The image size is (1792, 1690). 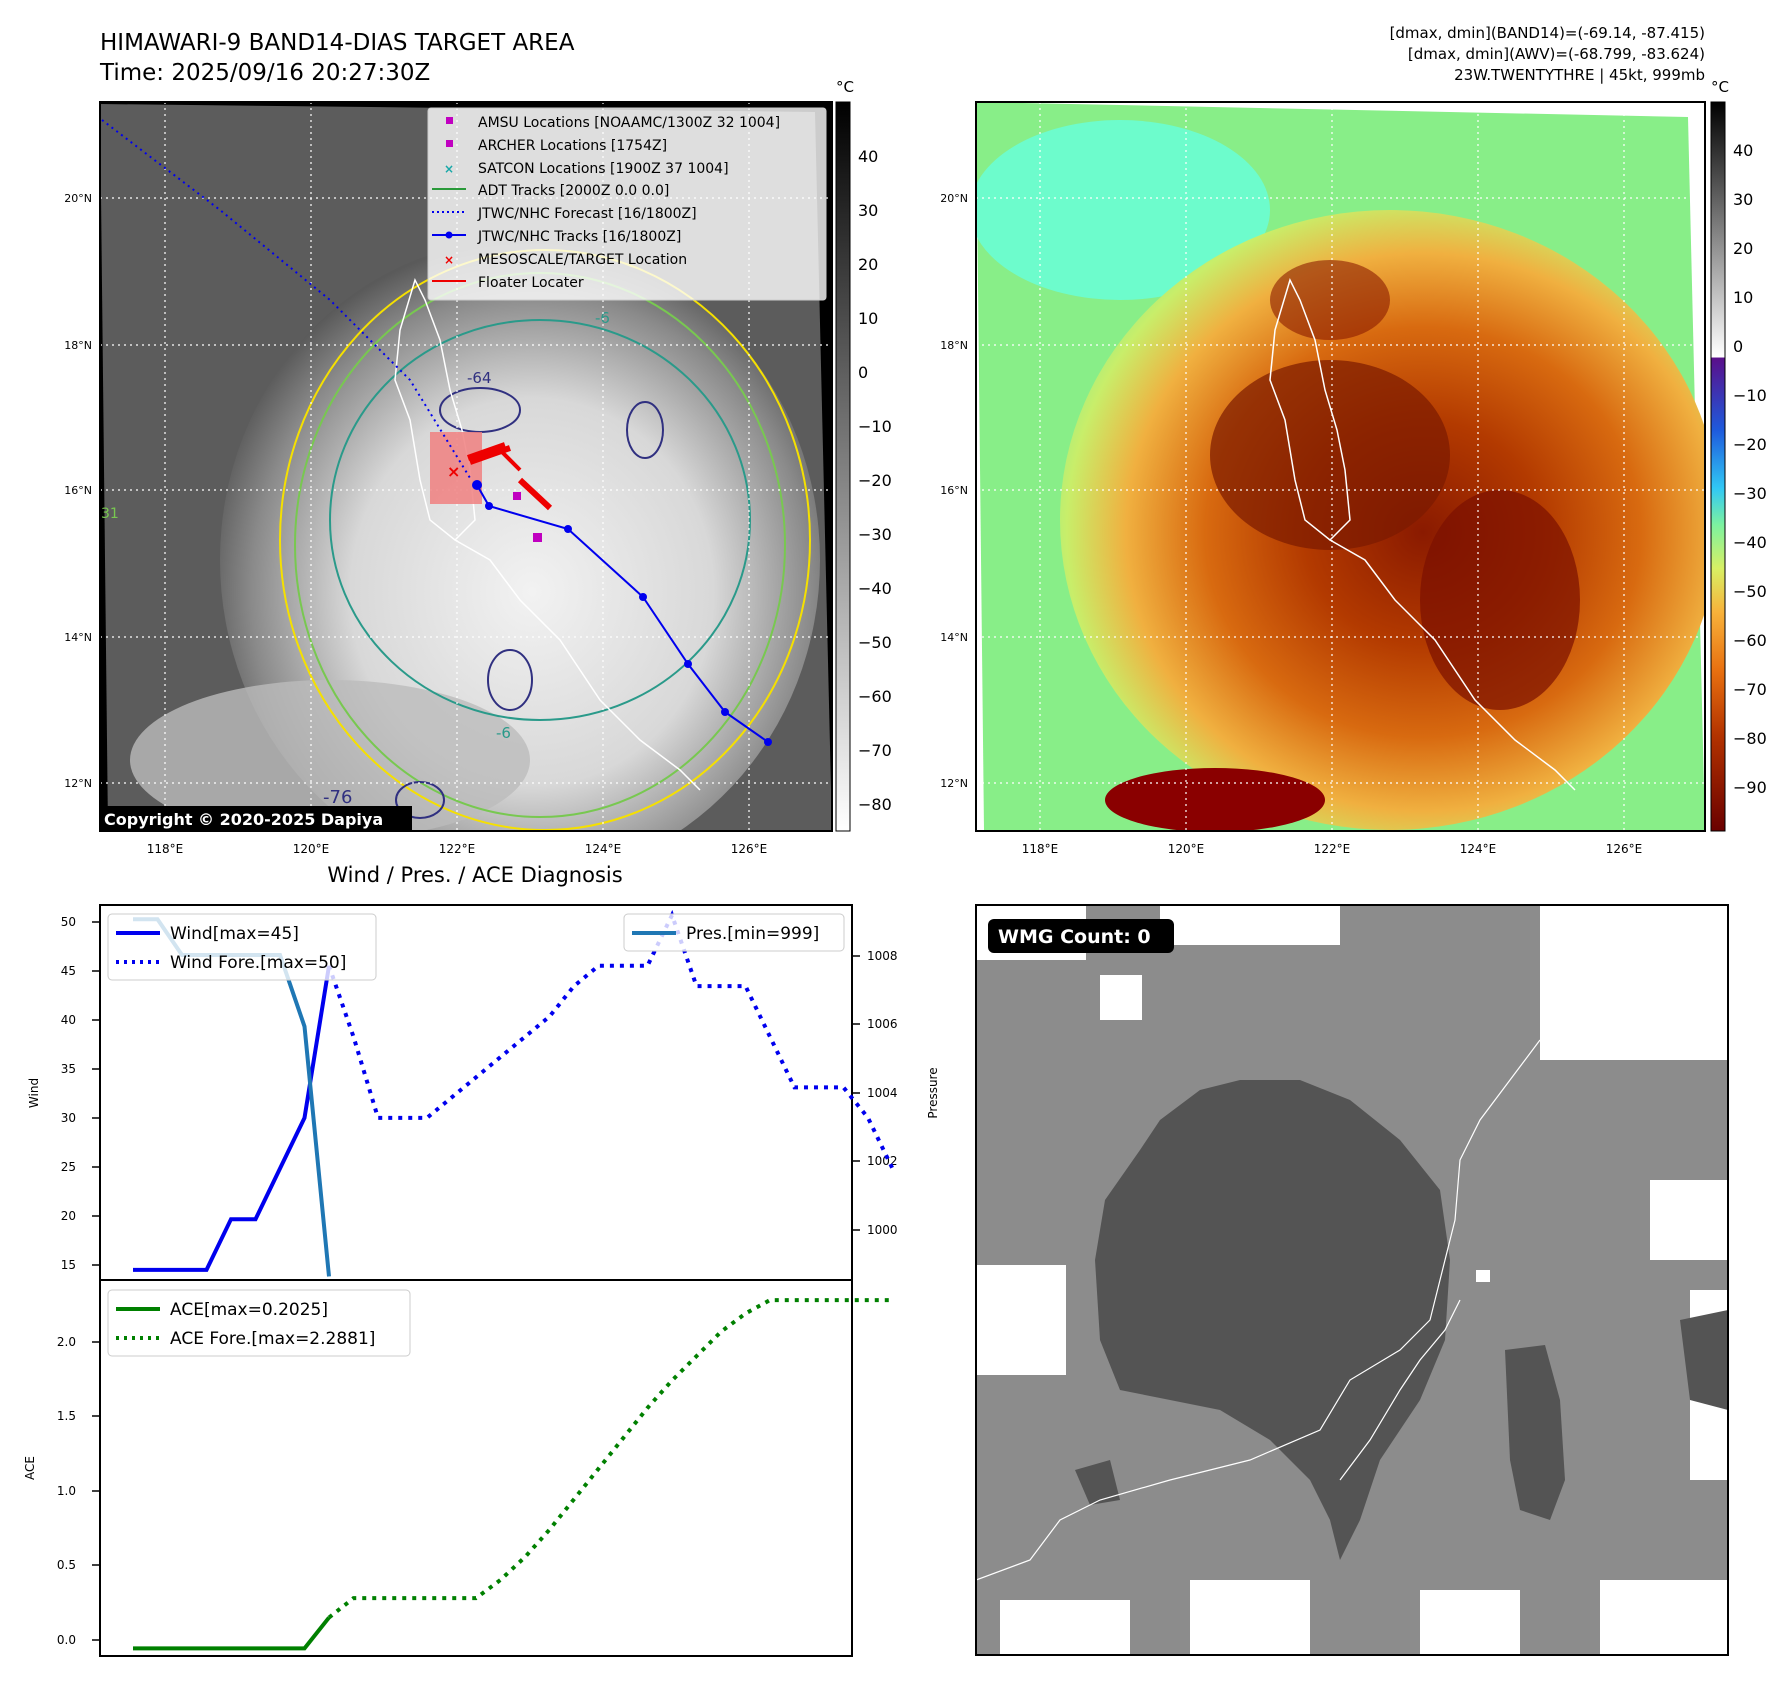 I want to click on pressure-axis-label: Pressure, so click(x=933, y=1092).